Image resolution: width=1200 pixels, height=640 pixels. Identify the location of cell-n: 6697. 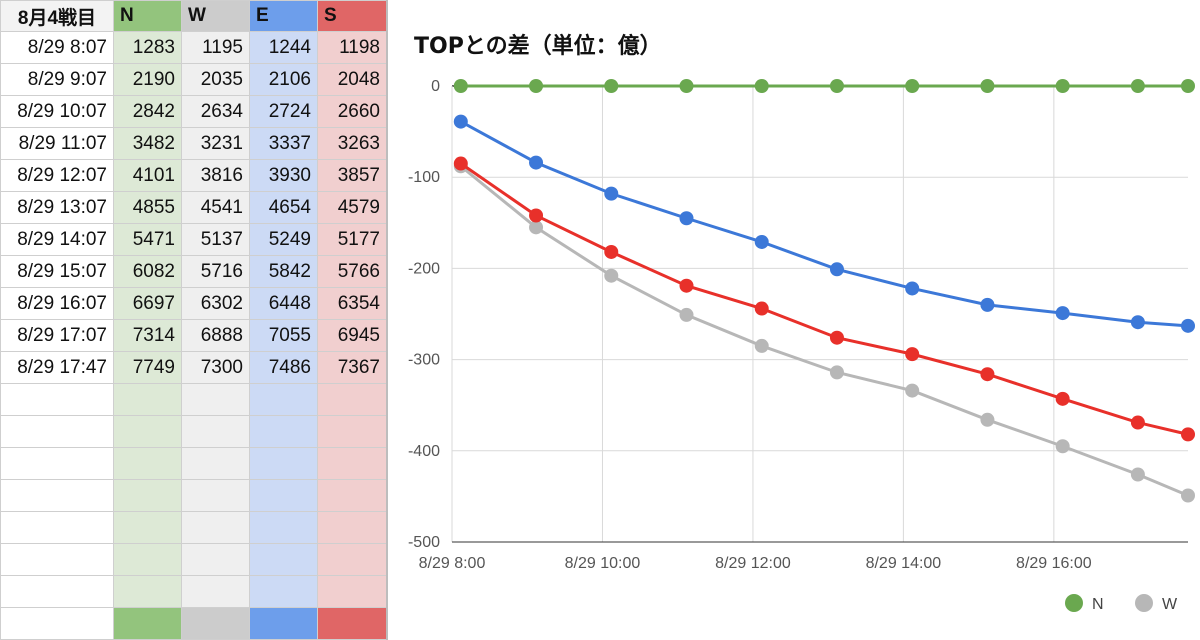
(147, 304).